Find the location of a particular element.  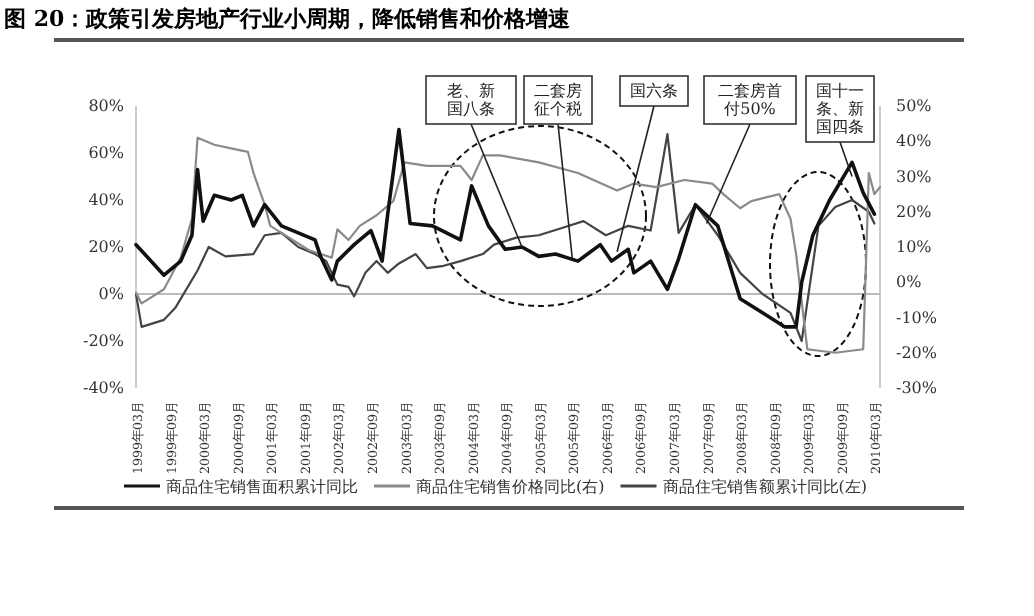

annotation: 国六条 is located at coordinates (654, 91).